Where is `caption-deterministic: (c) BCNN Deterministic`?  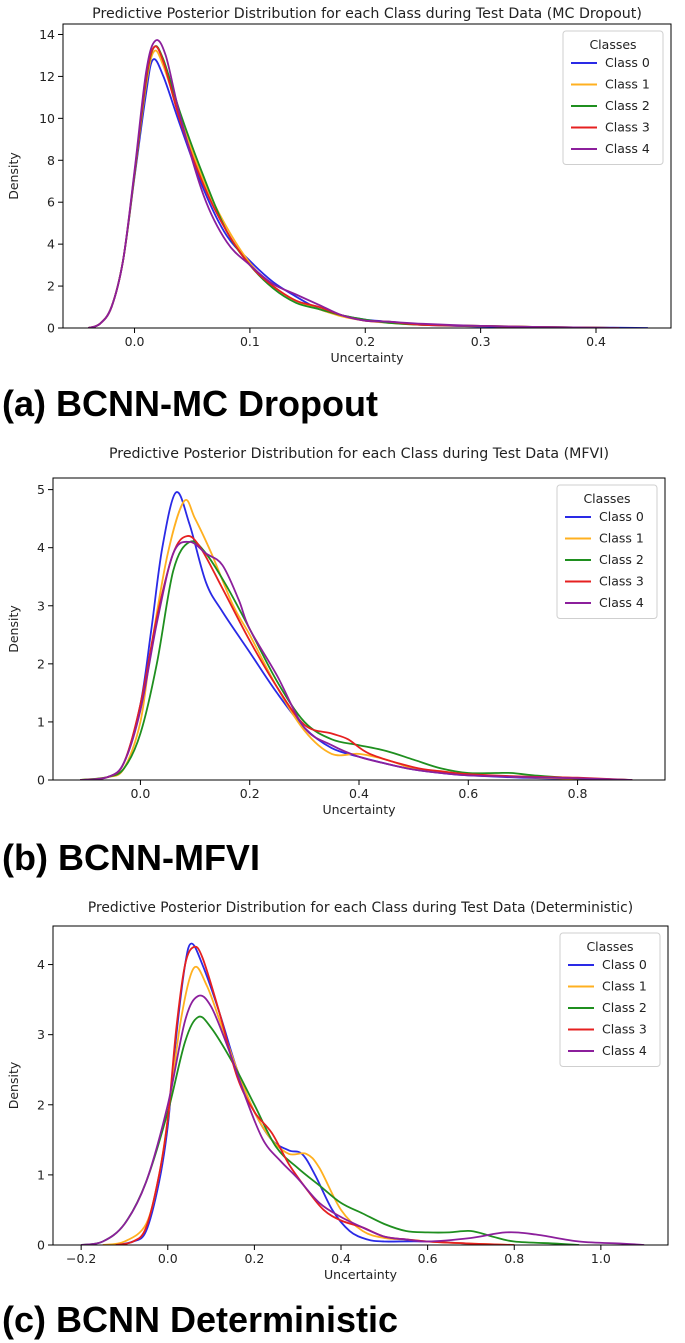
caption-deterministic: (c) BCNN Deterministic is located at coordinates (200, 1319).